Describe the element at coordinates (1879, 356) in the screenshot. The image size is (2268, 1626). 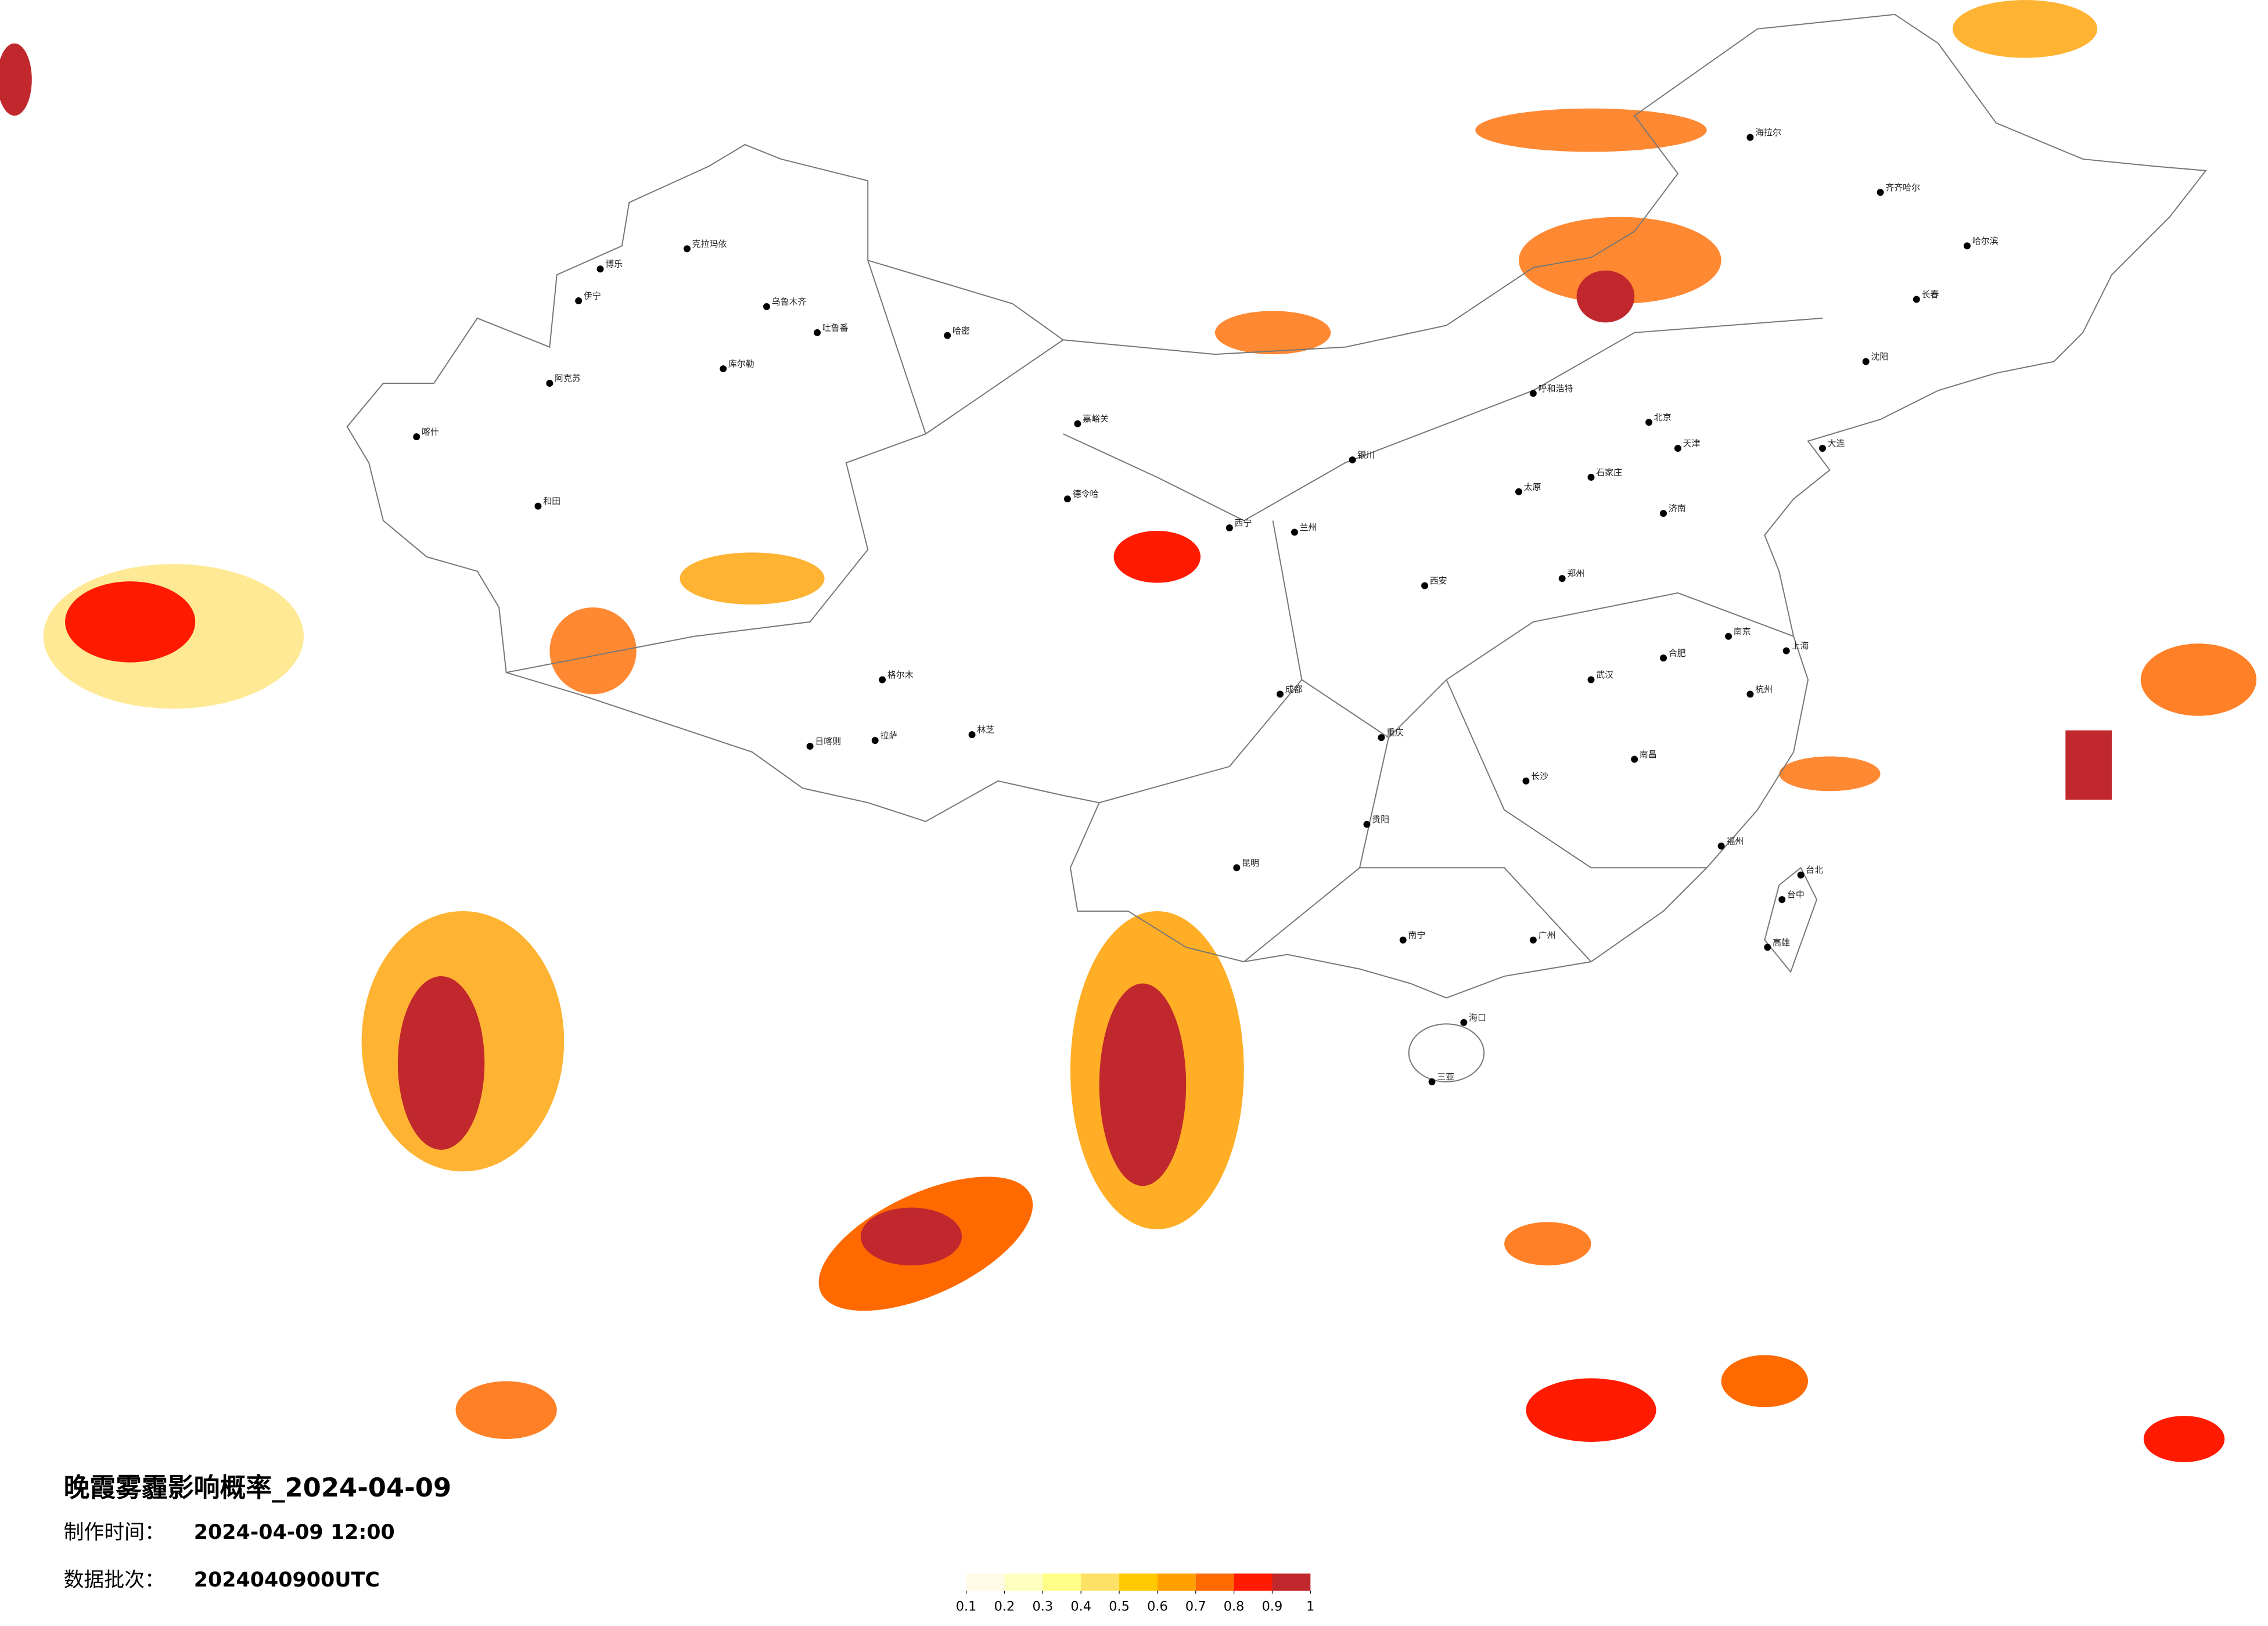
I see `city-label: 沈阳` at that location.